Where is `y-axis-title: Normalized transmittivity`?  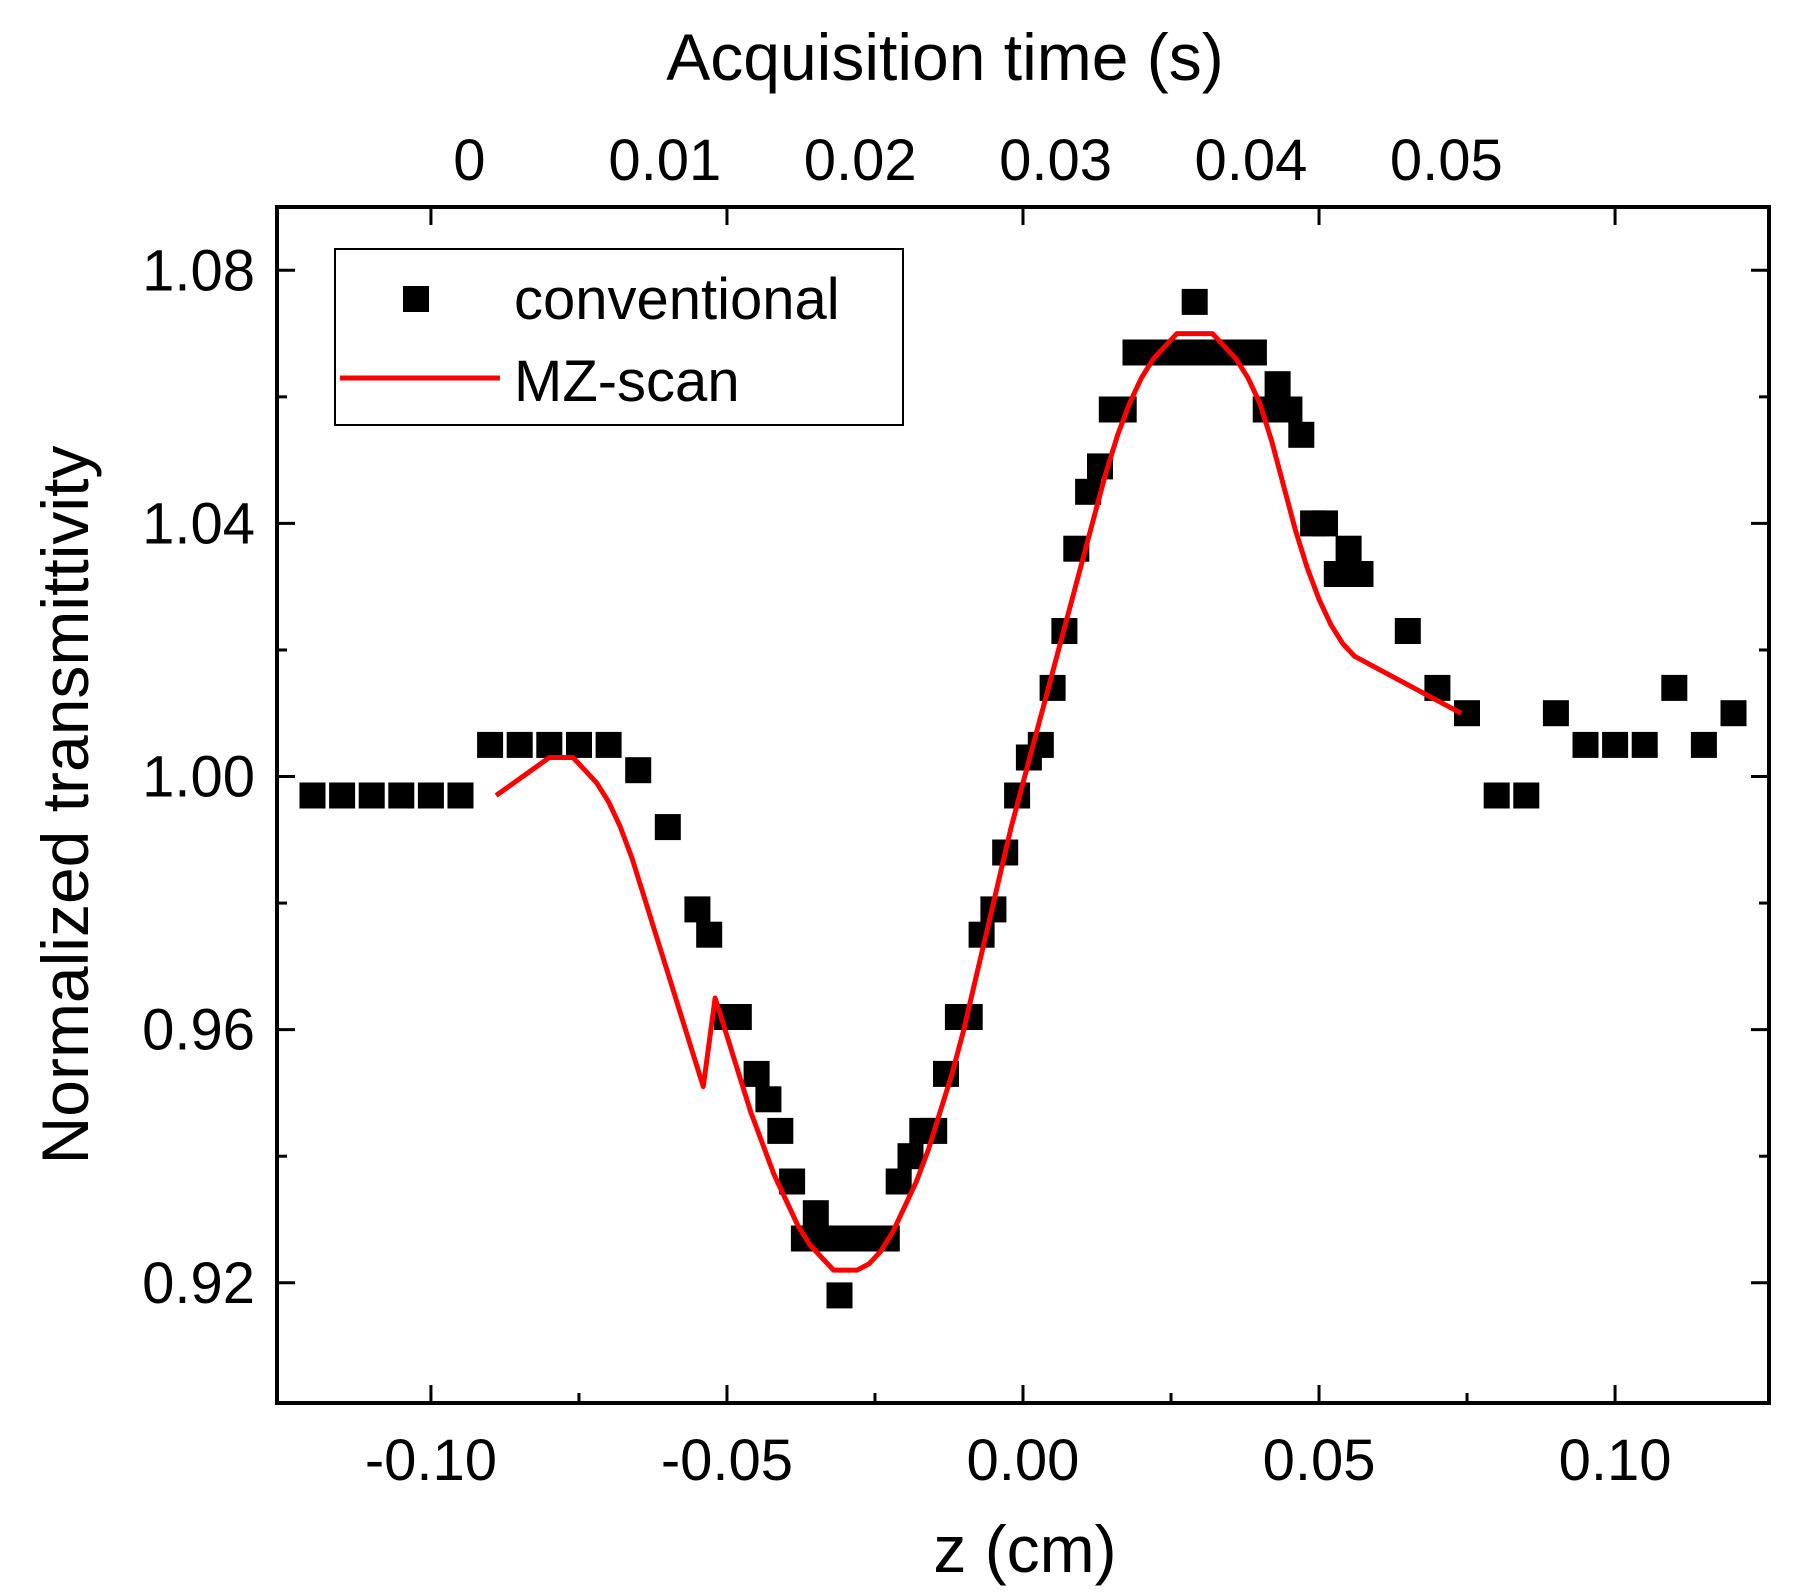
y-axis-title: Normalized transmittivity is located at coordinates (65, 805).